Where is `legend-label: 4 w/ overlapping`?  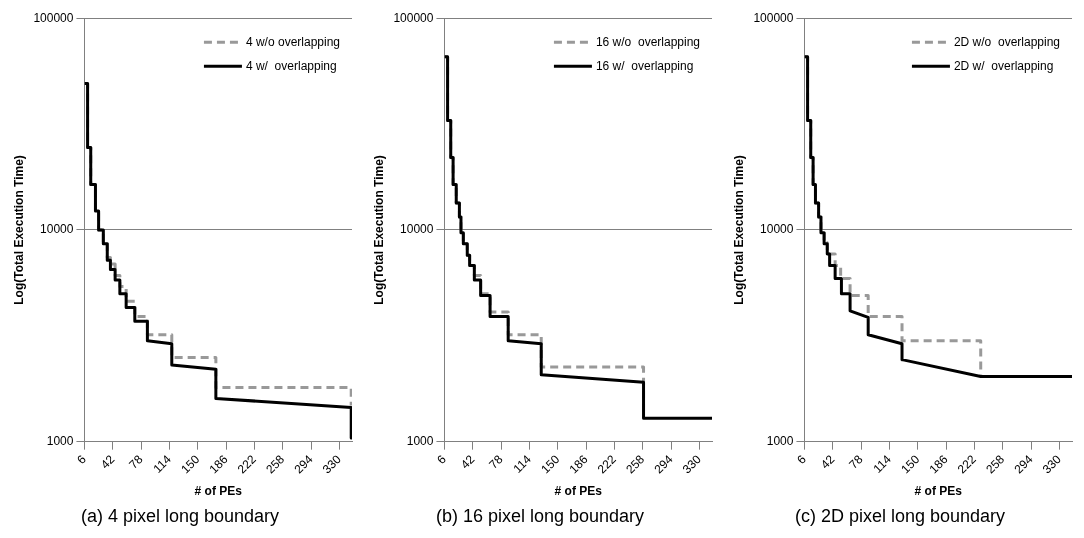
legend-label: 4 w/ overlapping is located at coordinates (291, 65).